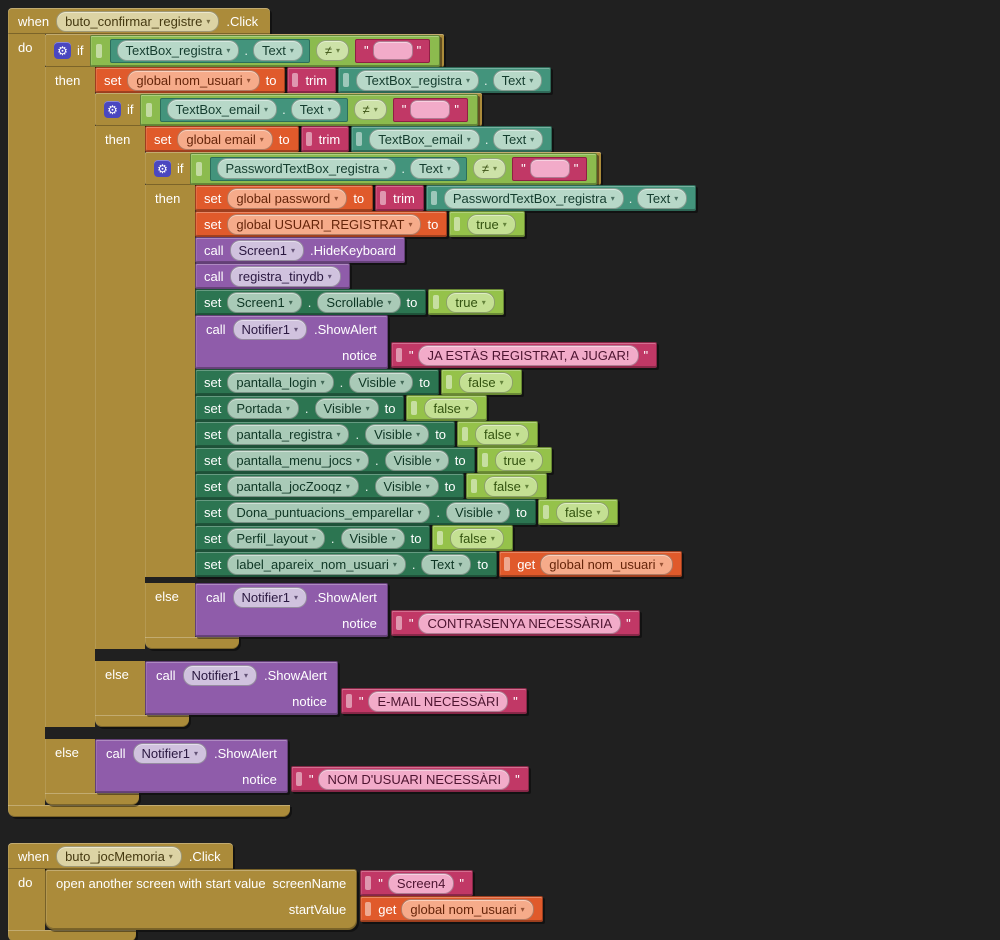  I want to click on string-block: " Screen4 ", so click(416, 883).